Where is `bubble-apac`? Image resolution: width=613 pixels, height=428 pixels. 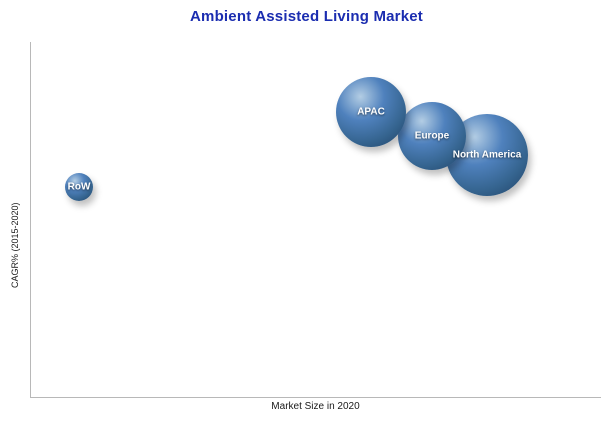
bubble-apac is located at coordinates (371, 112).